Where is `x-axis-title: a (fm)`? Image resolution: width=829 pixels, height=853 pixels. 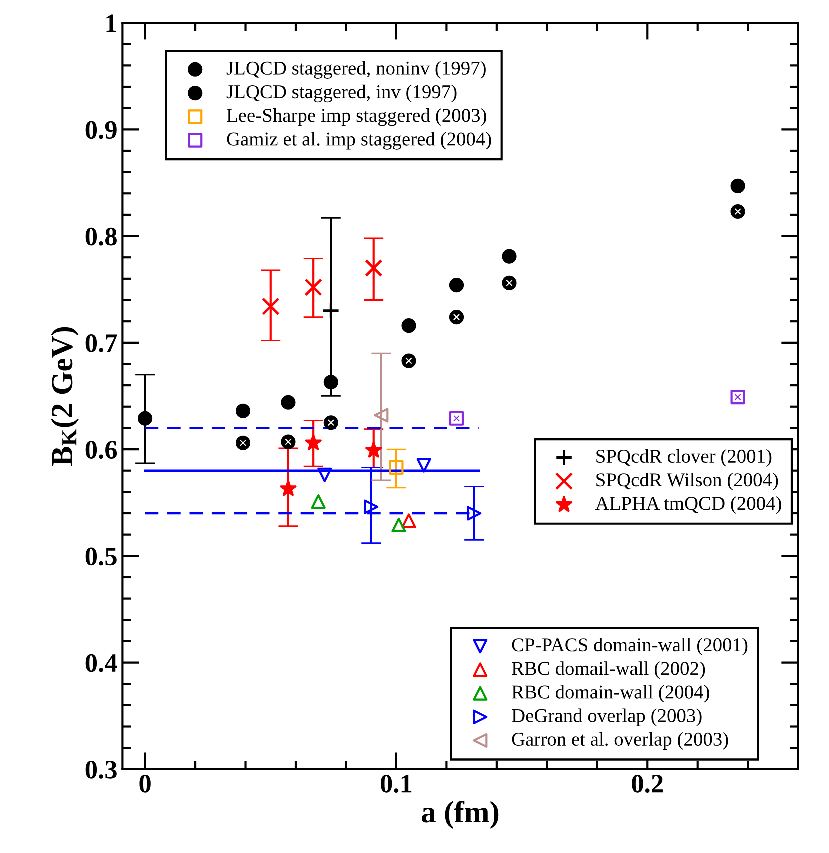
x-axis-title: a (fm) is located at coordinates (460, 814).